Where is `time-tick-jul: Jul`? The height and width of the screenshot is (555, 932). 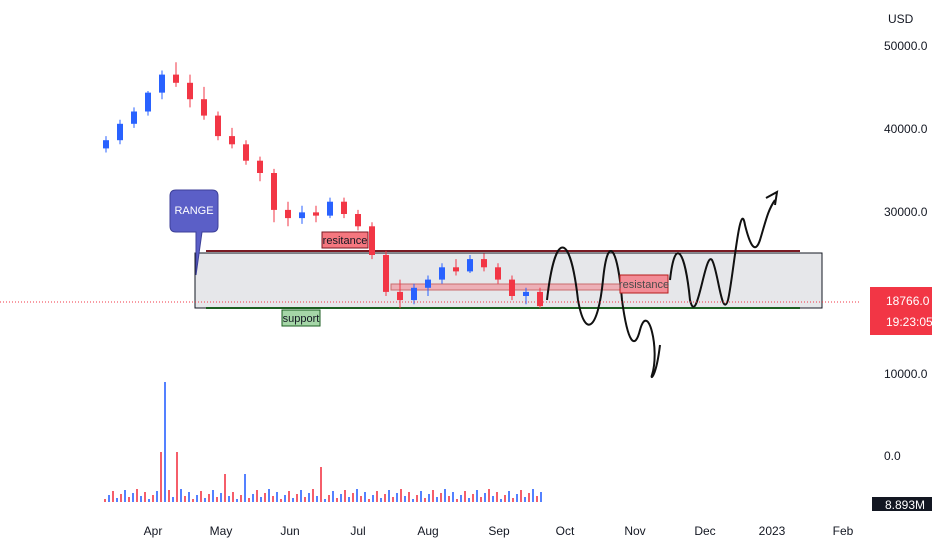 time-tick-jul: Jul is located at coordinates (357, 531).